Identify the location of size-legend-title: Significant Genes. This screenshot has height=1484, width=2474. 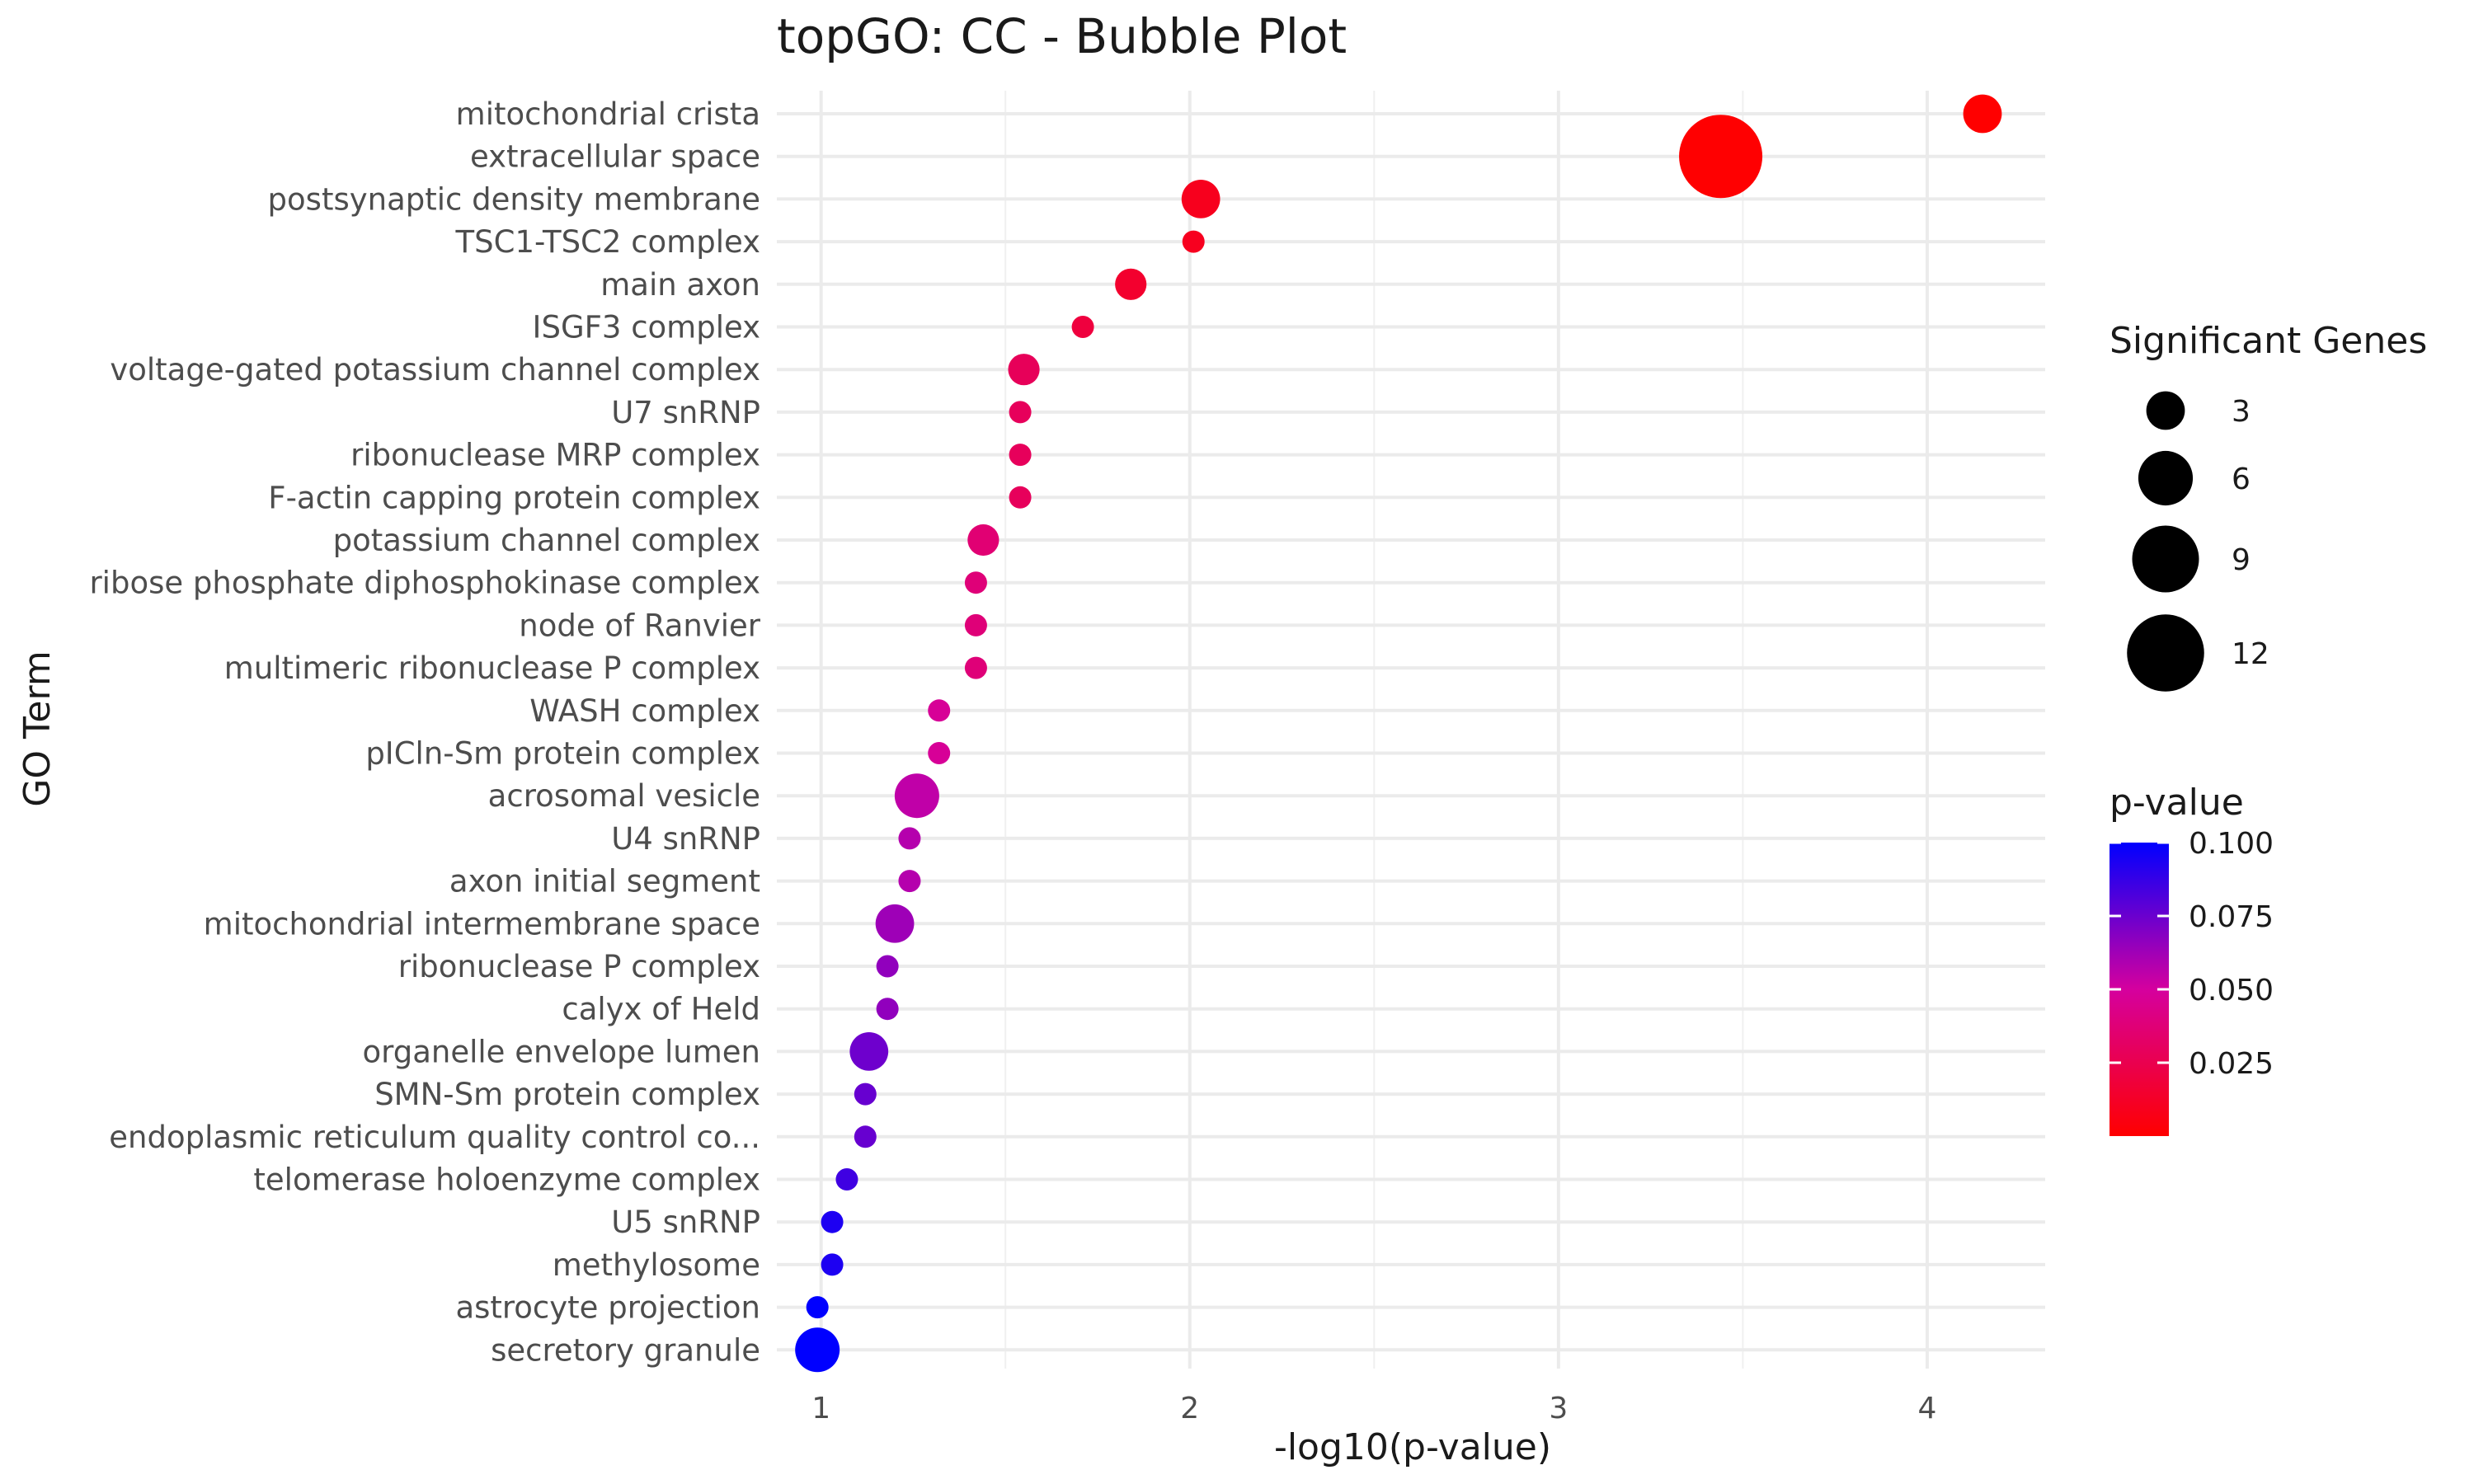
(2268, 341).